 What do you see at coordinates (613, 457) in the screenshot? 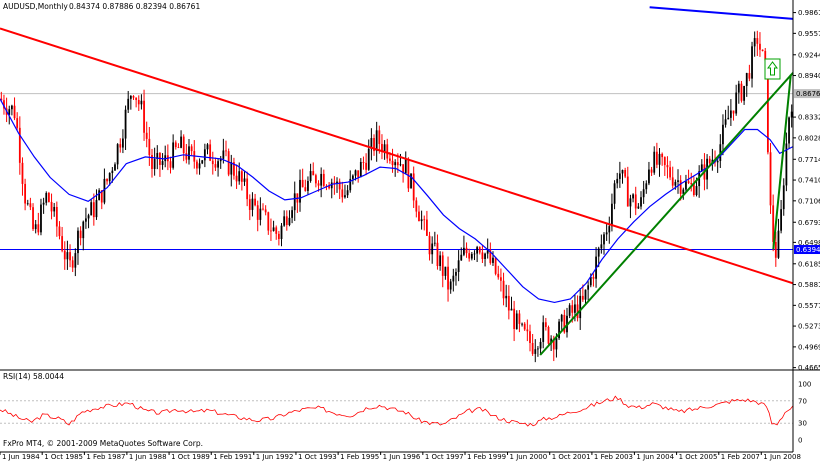
I see `time-tick-label: 1 Feb 2003` at bounding box center [613, 457].